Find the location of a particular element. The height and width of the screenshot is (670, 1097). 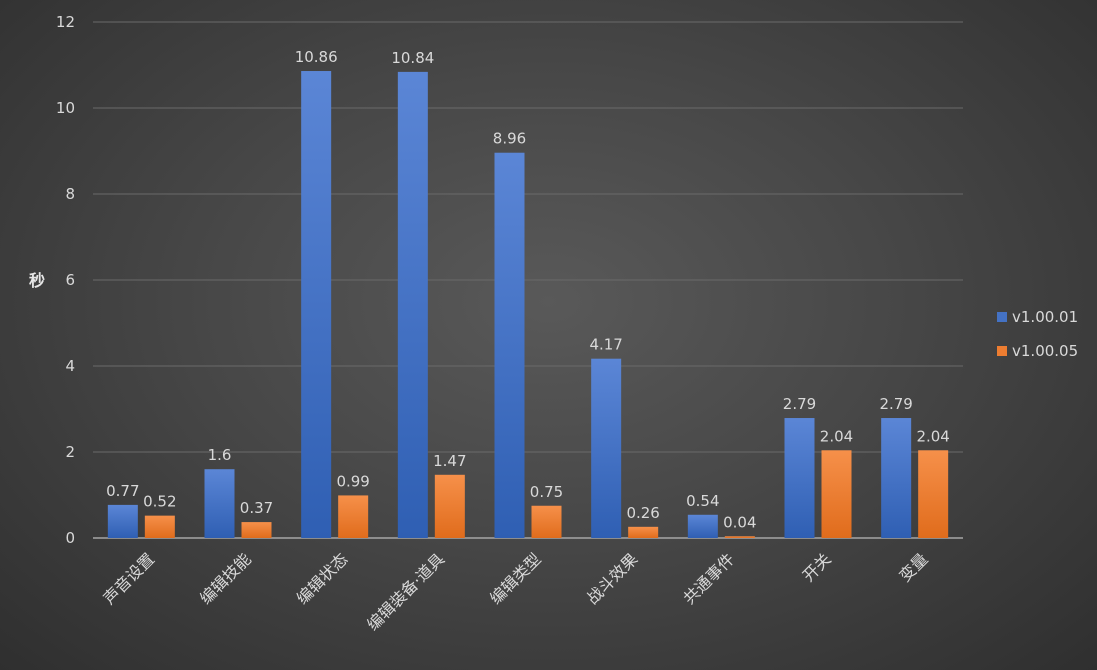

y-tick-label: 6 is located at coordinates (70, 280).